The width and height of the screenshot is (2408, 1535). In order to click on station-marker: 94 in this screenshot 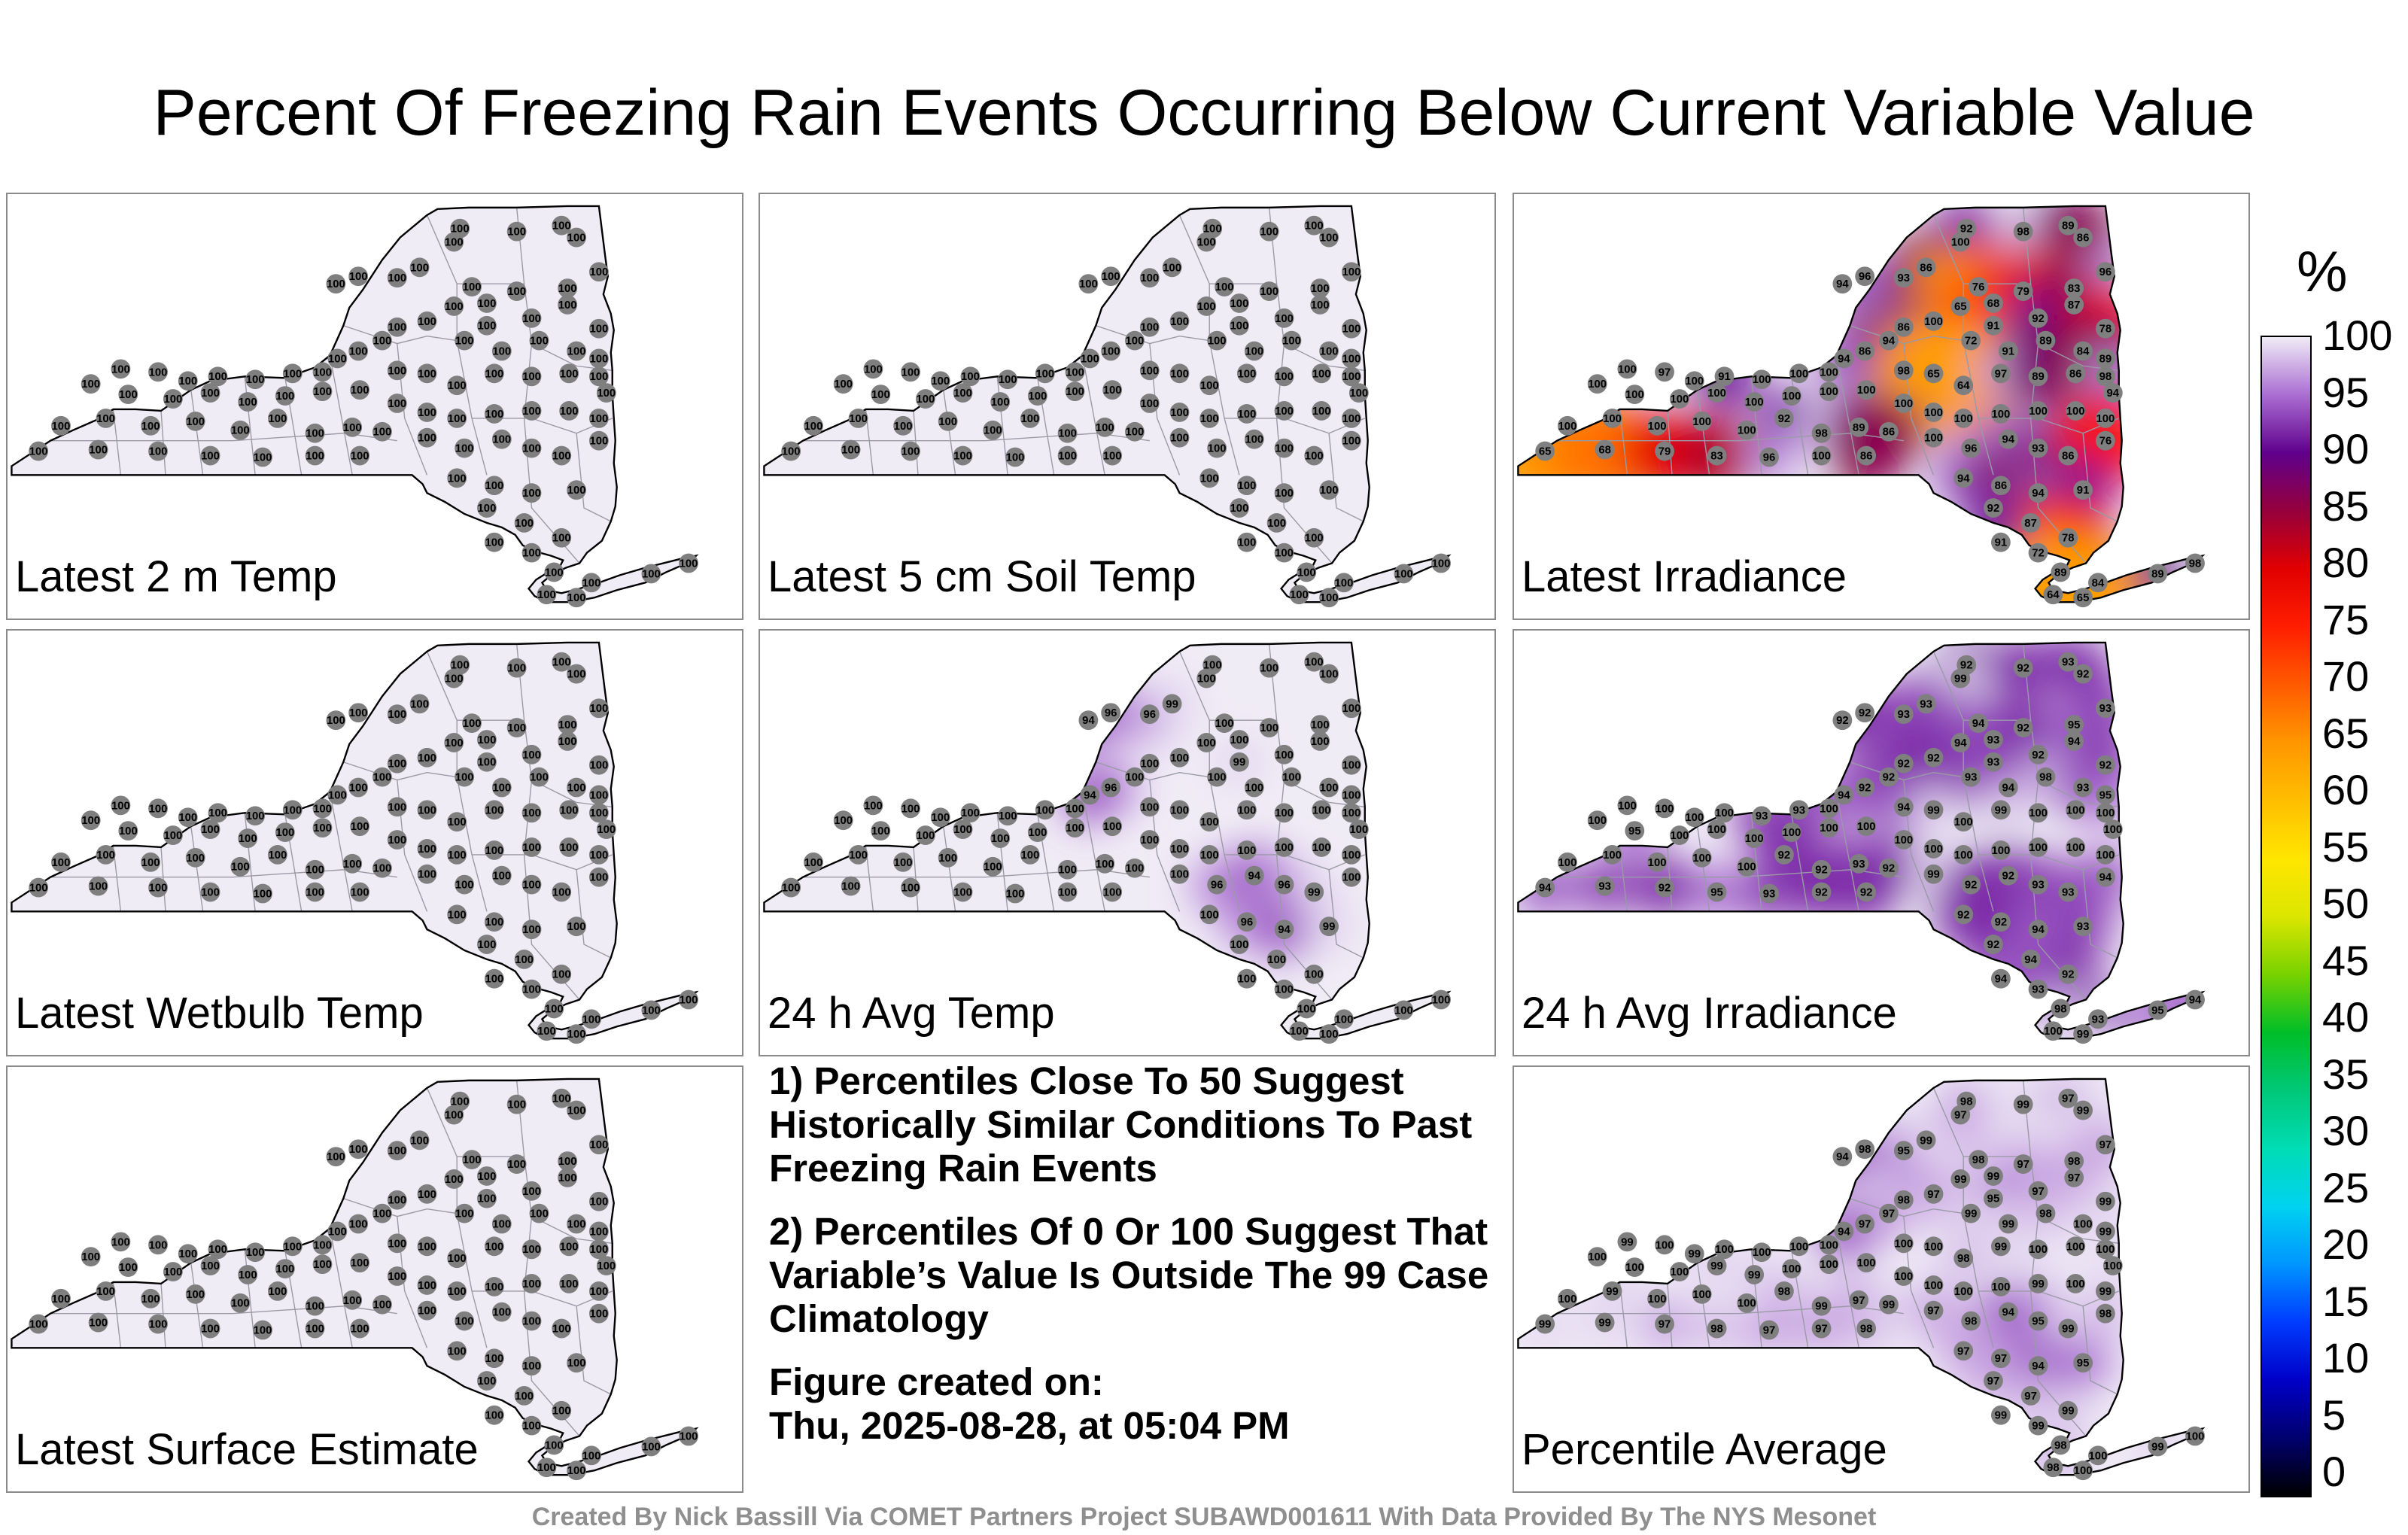, I will do `click(2105, 877)`.